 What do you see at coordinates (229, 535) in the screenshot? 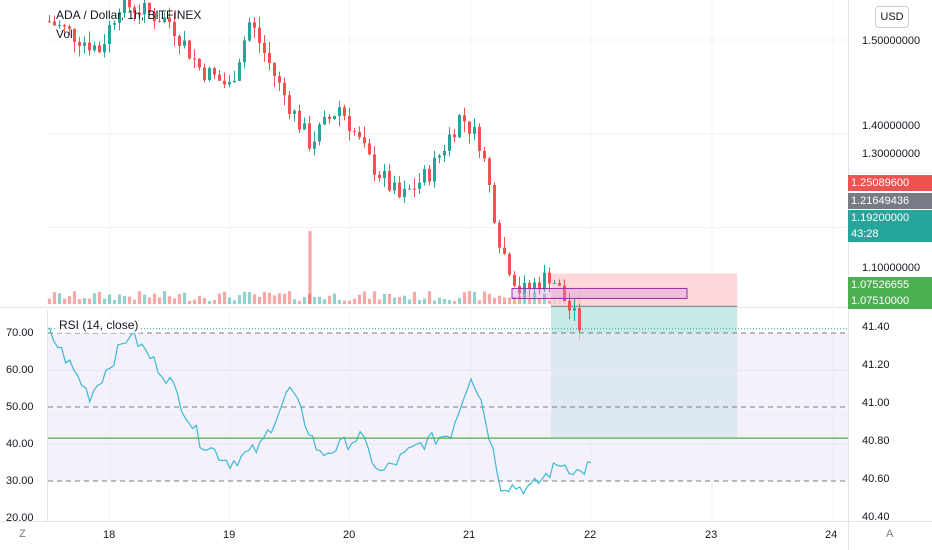
I see `time-tick: 19` at bounding box center [229, 535].